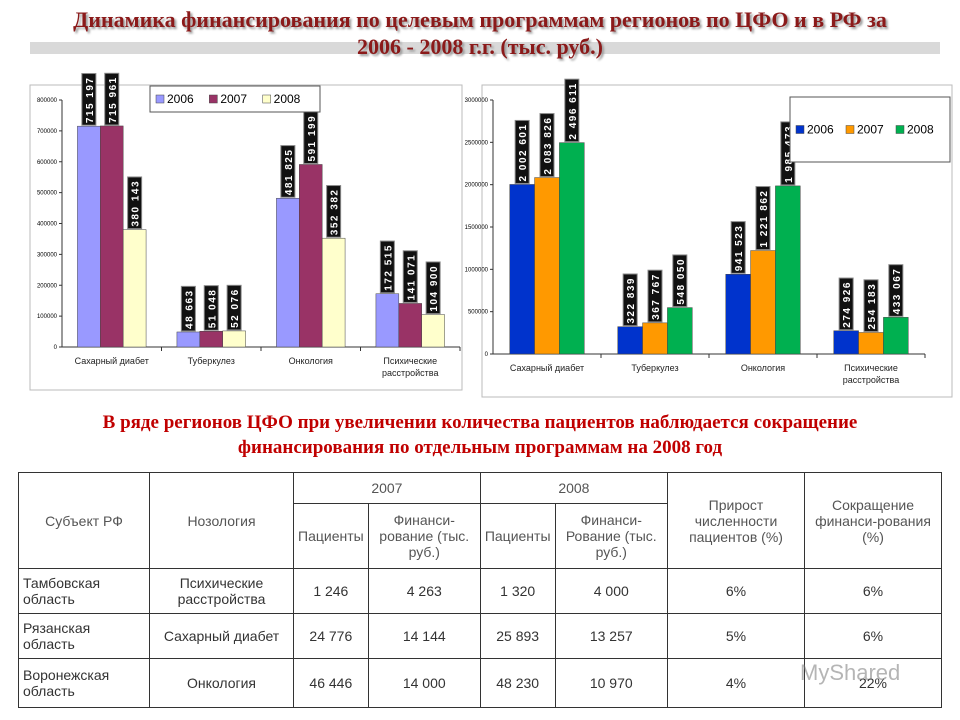  I want to click on legend-label: 2006, so click(820, 130).